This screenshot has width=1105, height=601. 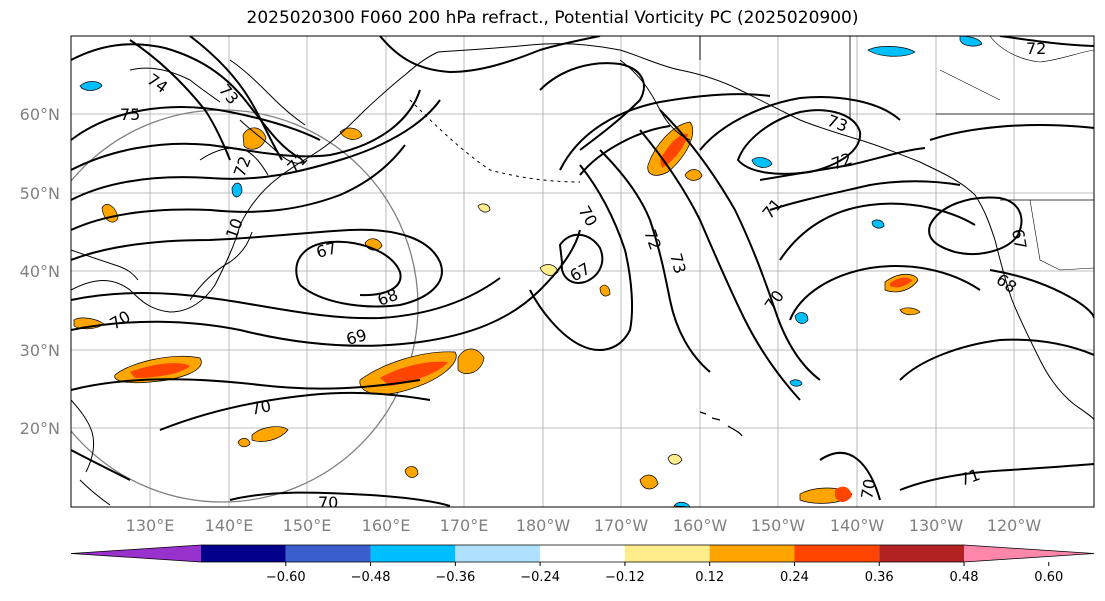 I want to click on lon-label: 150°E, so click(x=307, y=525).